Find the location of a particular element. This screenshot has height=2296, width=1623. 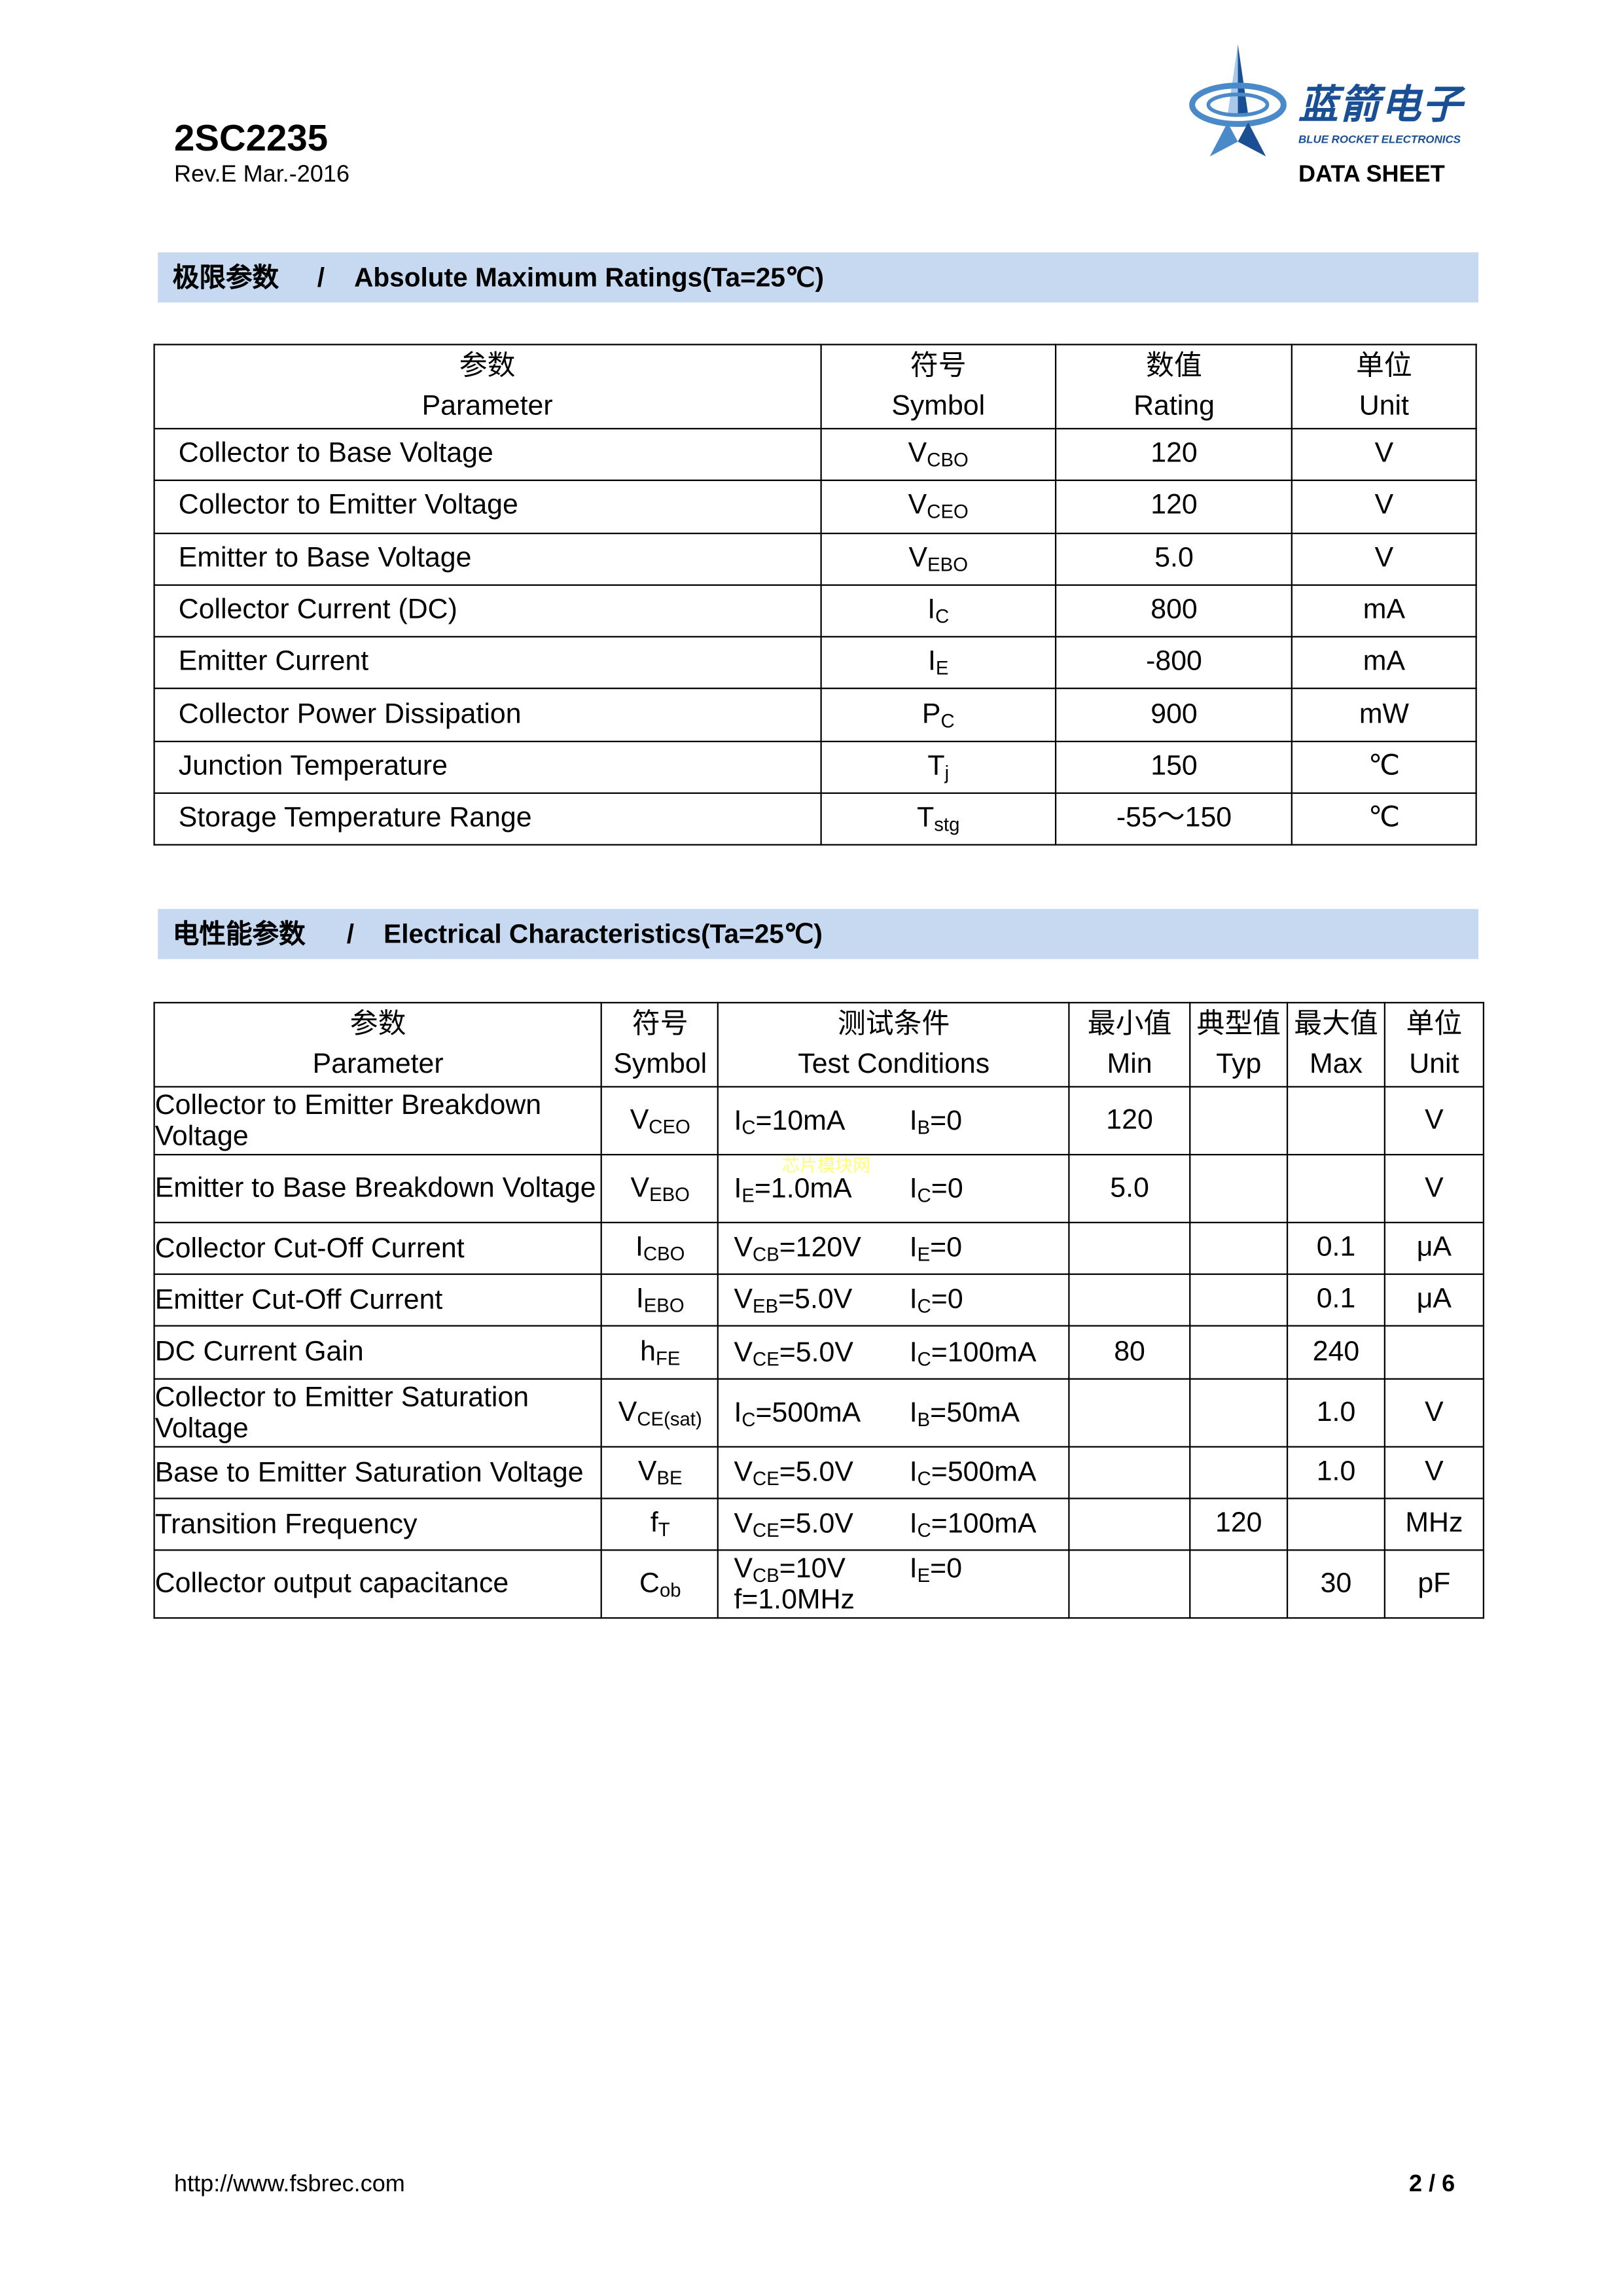

rating-cell: -55～150 is located at coordinates (1174, 819).